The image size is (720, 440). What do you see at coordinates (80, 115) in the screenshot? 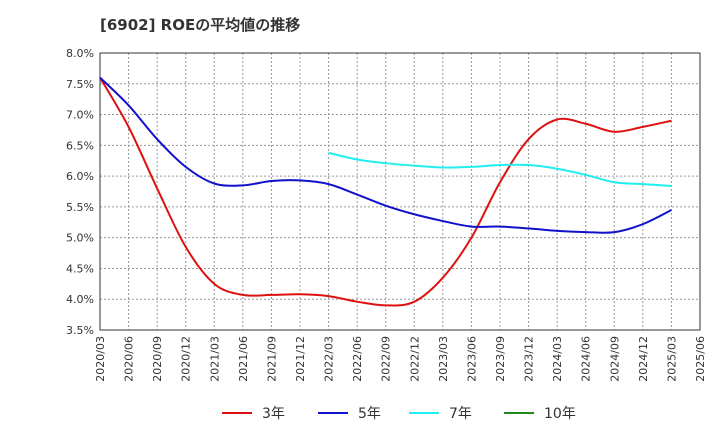
I see `y-tick-label: 7.0%` at bounding box center [80, 115].